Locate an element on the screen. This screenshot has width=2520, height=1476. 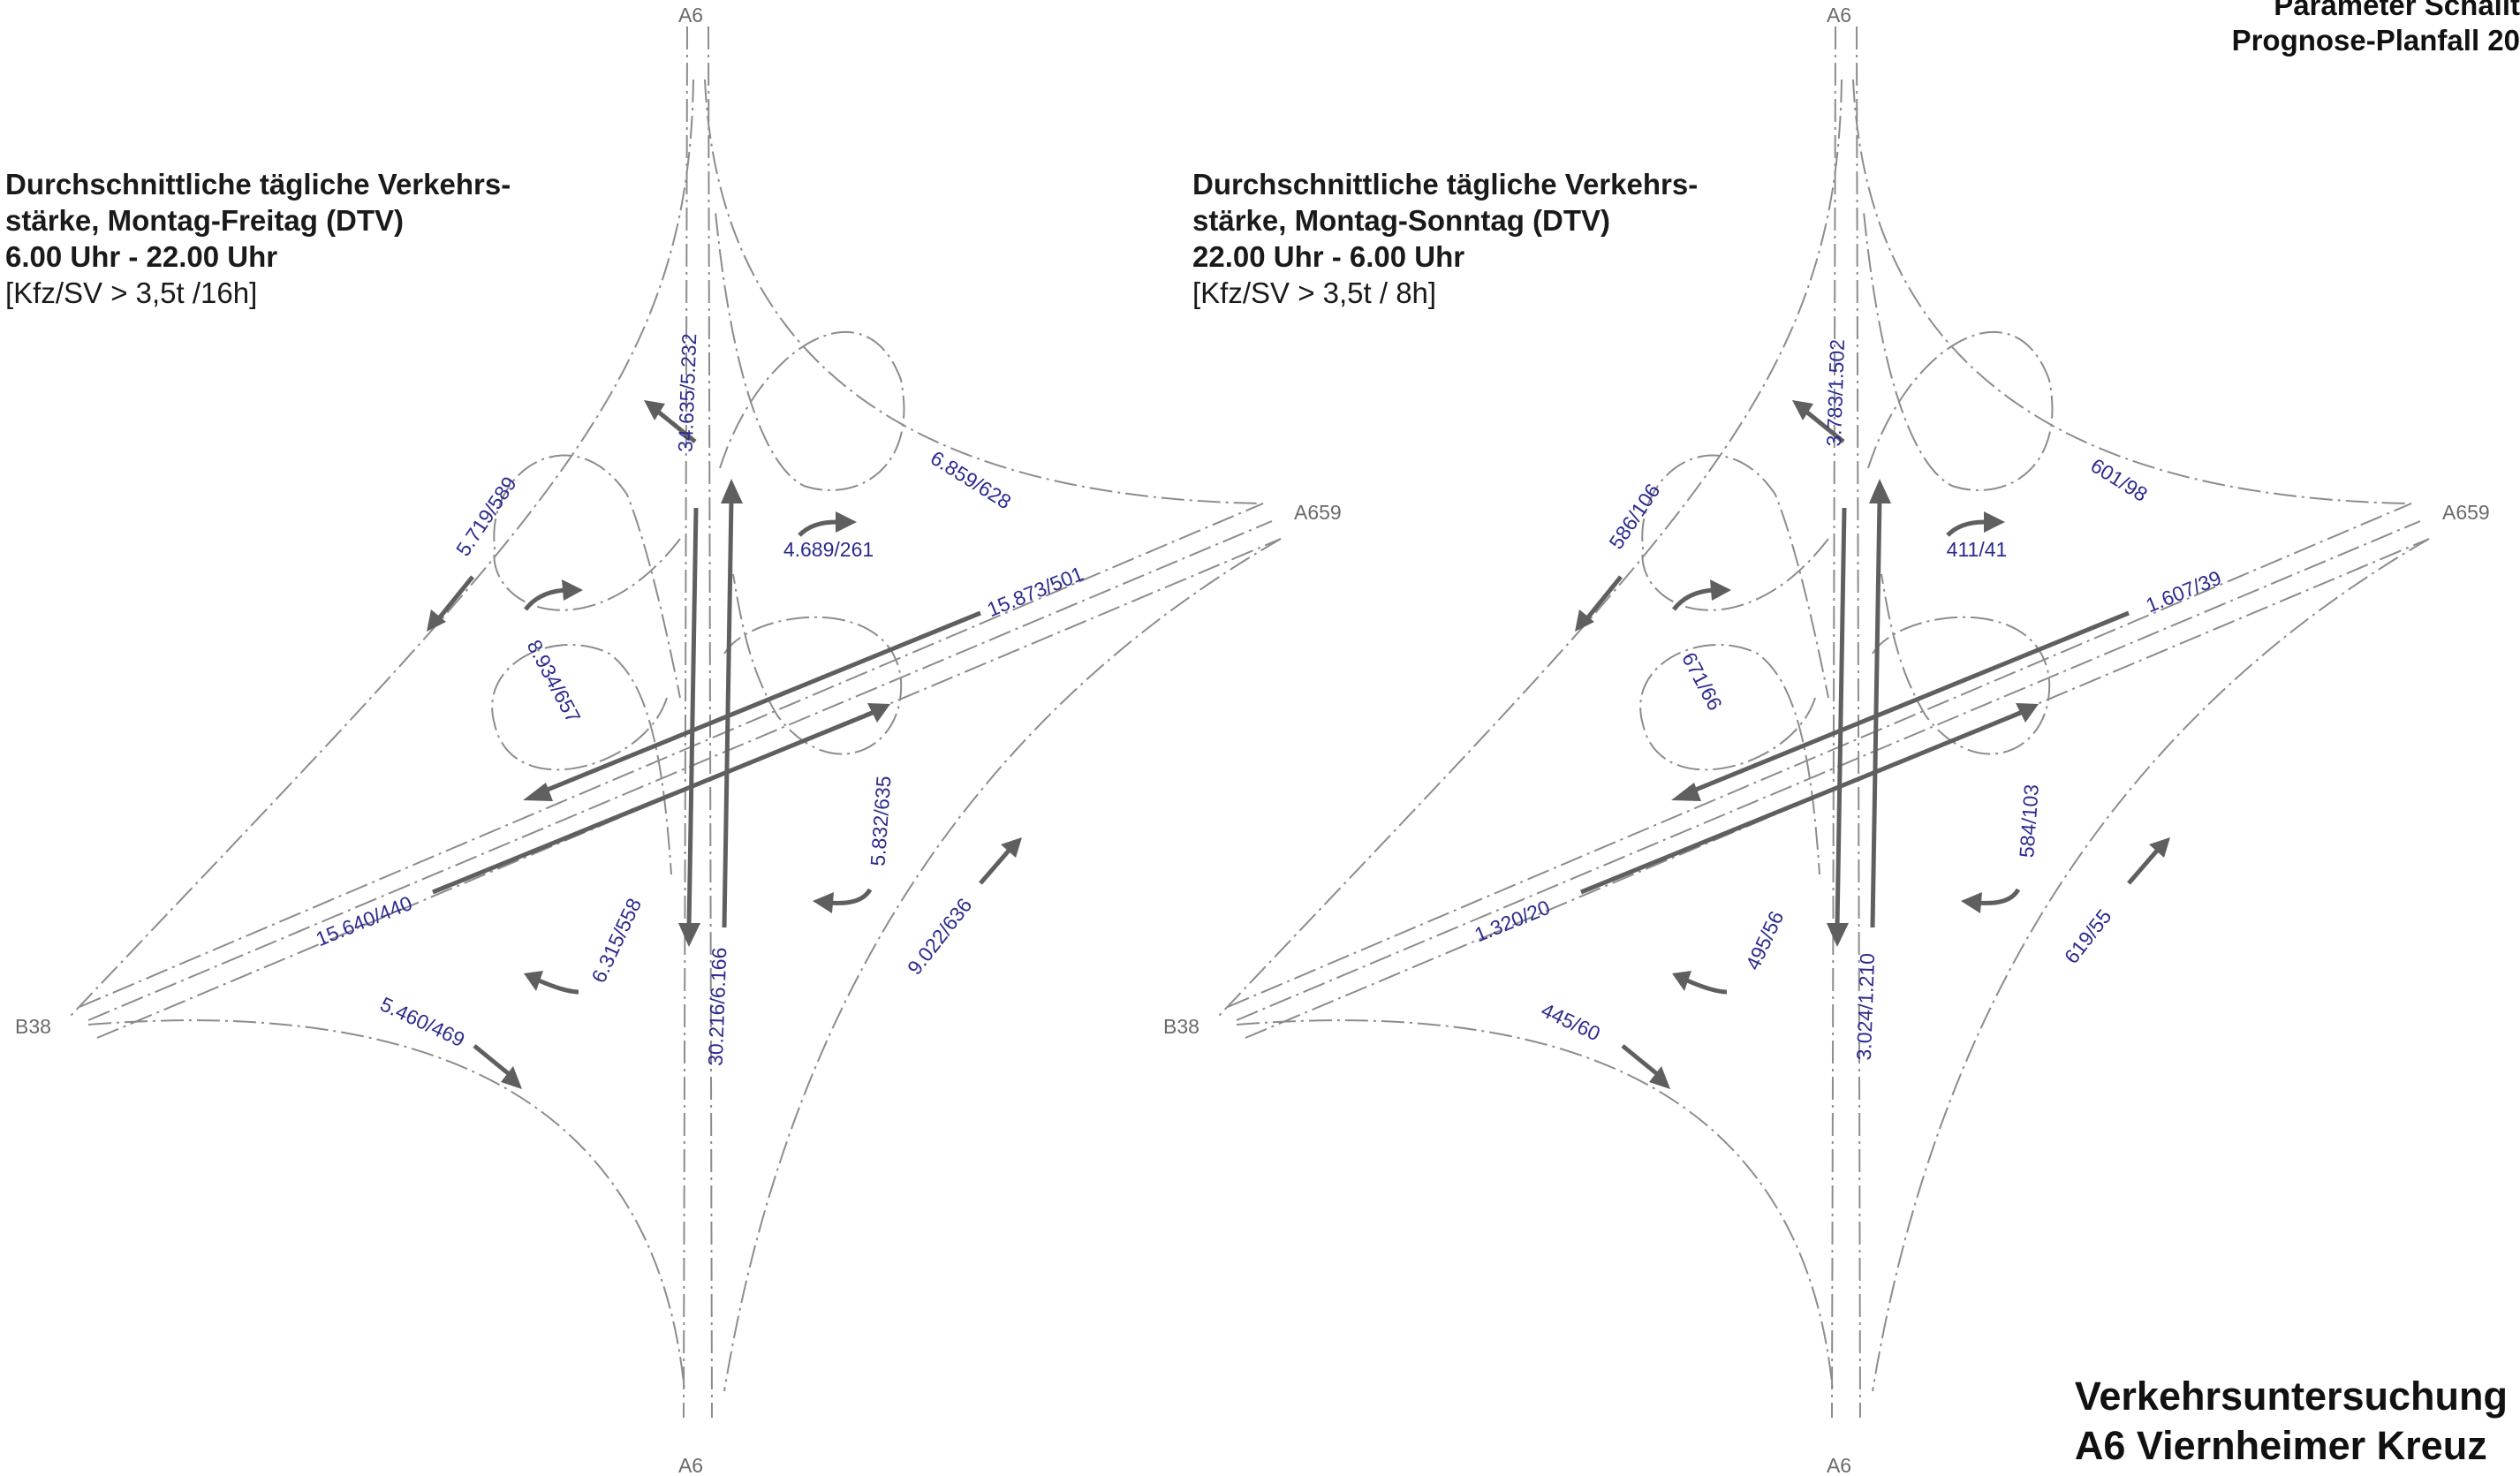
flow-label-ramp-sw: 445/60 is located at coordinates (1571, 1021).